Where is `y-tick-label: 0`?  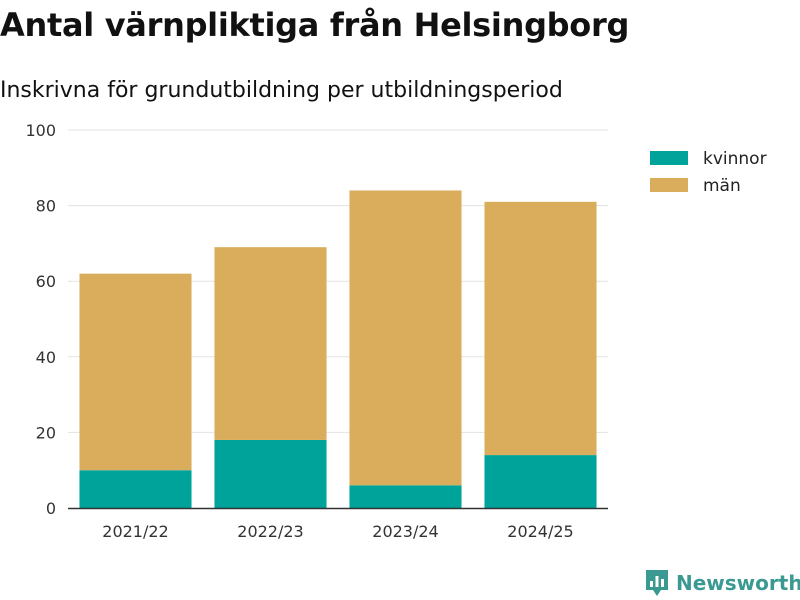
y-tick-label: 0 is located at coordinates (51, 508).